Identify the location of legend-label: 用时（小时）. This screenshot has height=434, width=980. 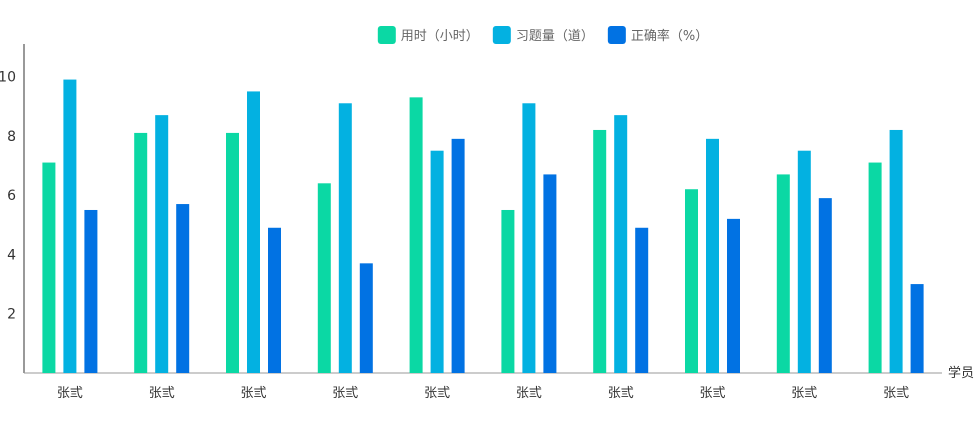
(440, 36).